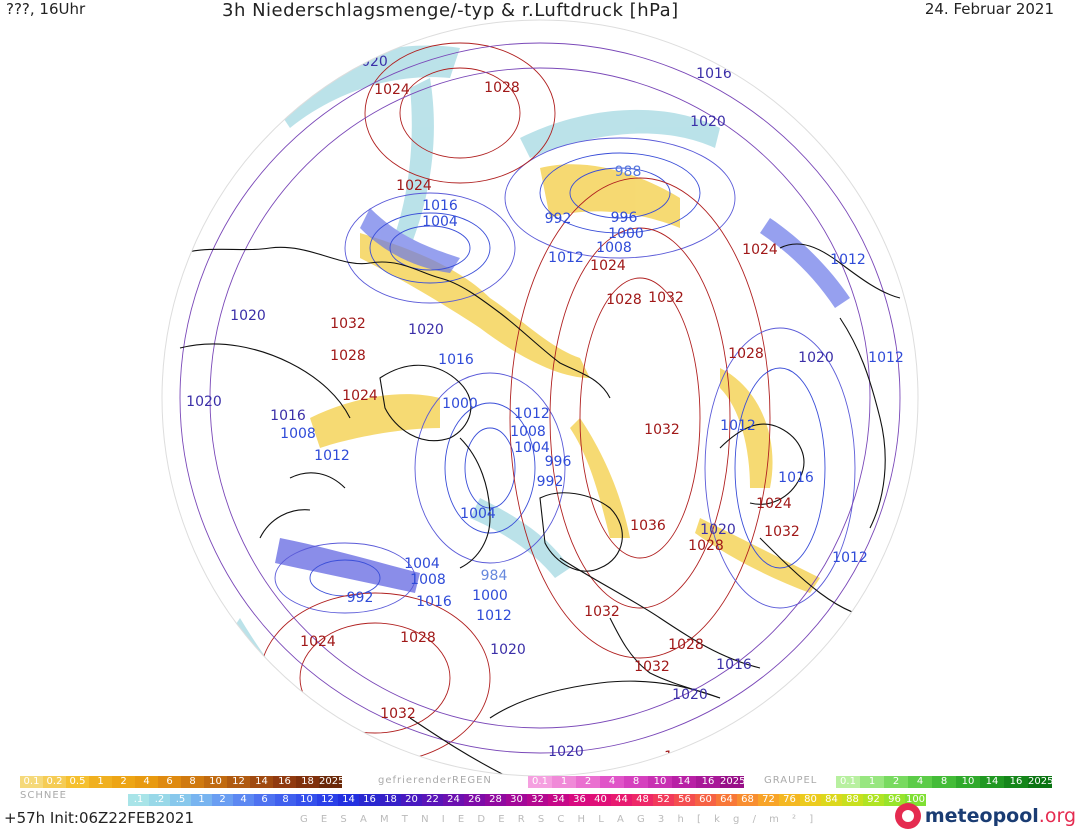 The height and width of the screenshot is (833, 1080). What do you see at coordinates (642, 800) in the screenshot?
I see `legend-cell: 48` at bounding box center [642, 800].